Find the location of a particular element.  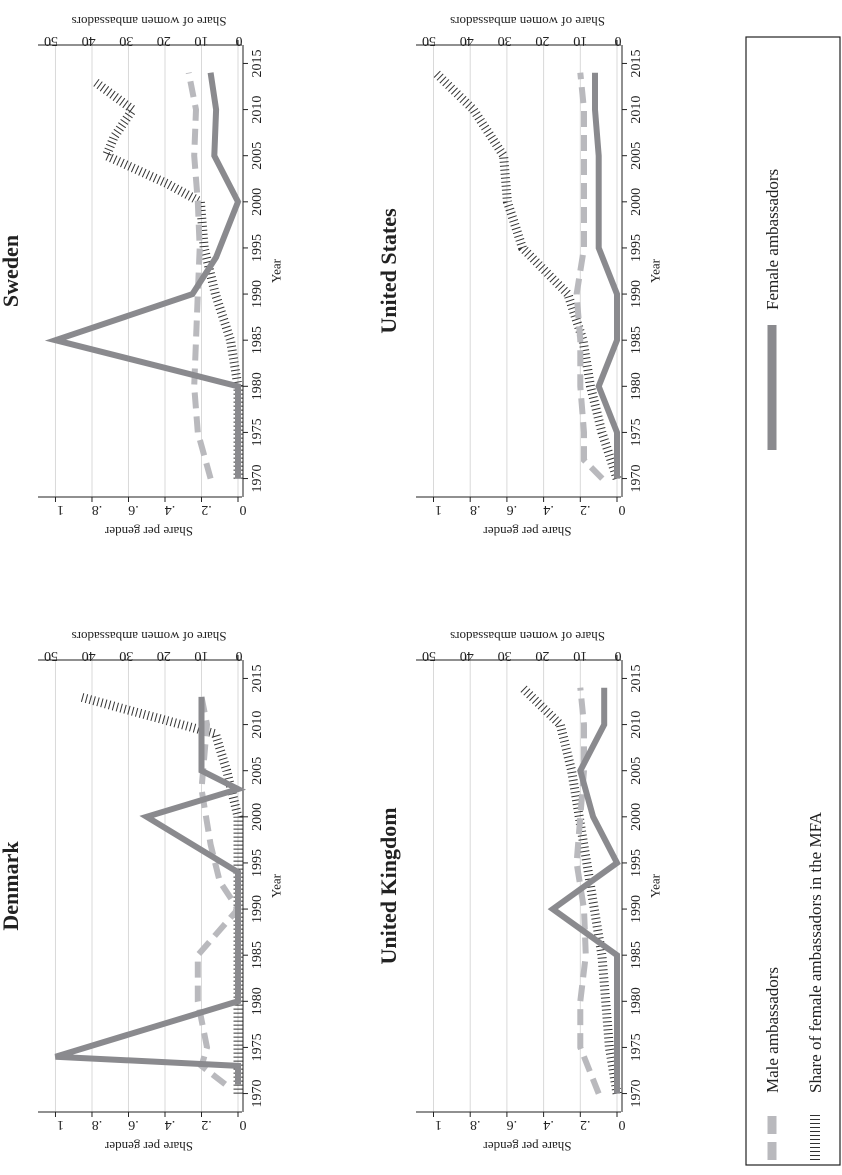

legend-female-label: Female ambassadors is located at coordinates (772, 239).